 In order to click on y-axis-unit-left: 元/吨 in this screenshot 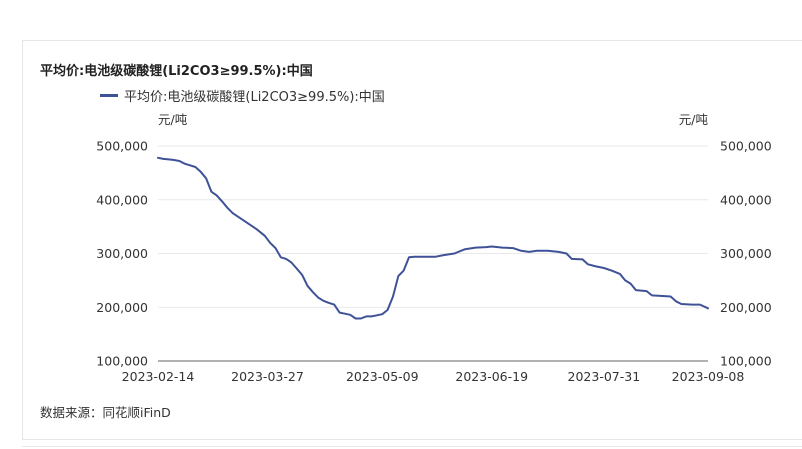, I will do `click(173, 119)`.